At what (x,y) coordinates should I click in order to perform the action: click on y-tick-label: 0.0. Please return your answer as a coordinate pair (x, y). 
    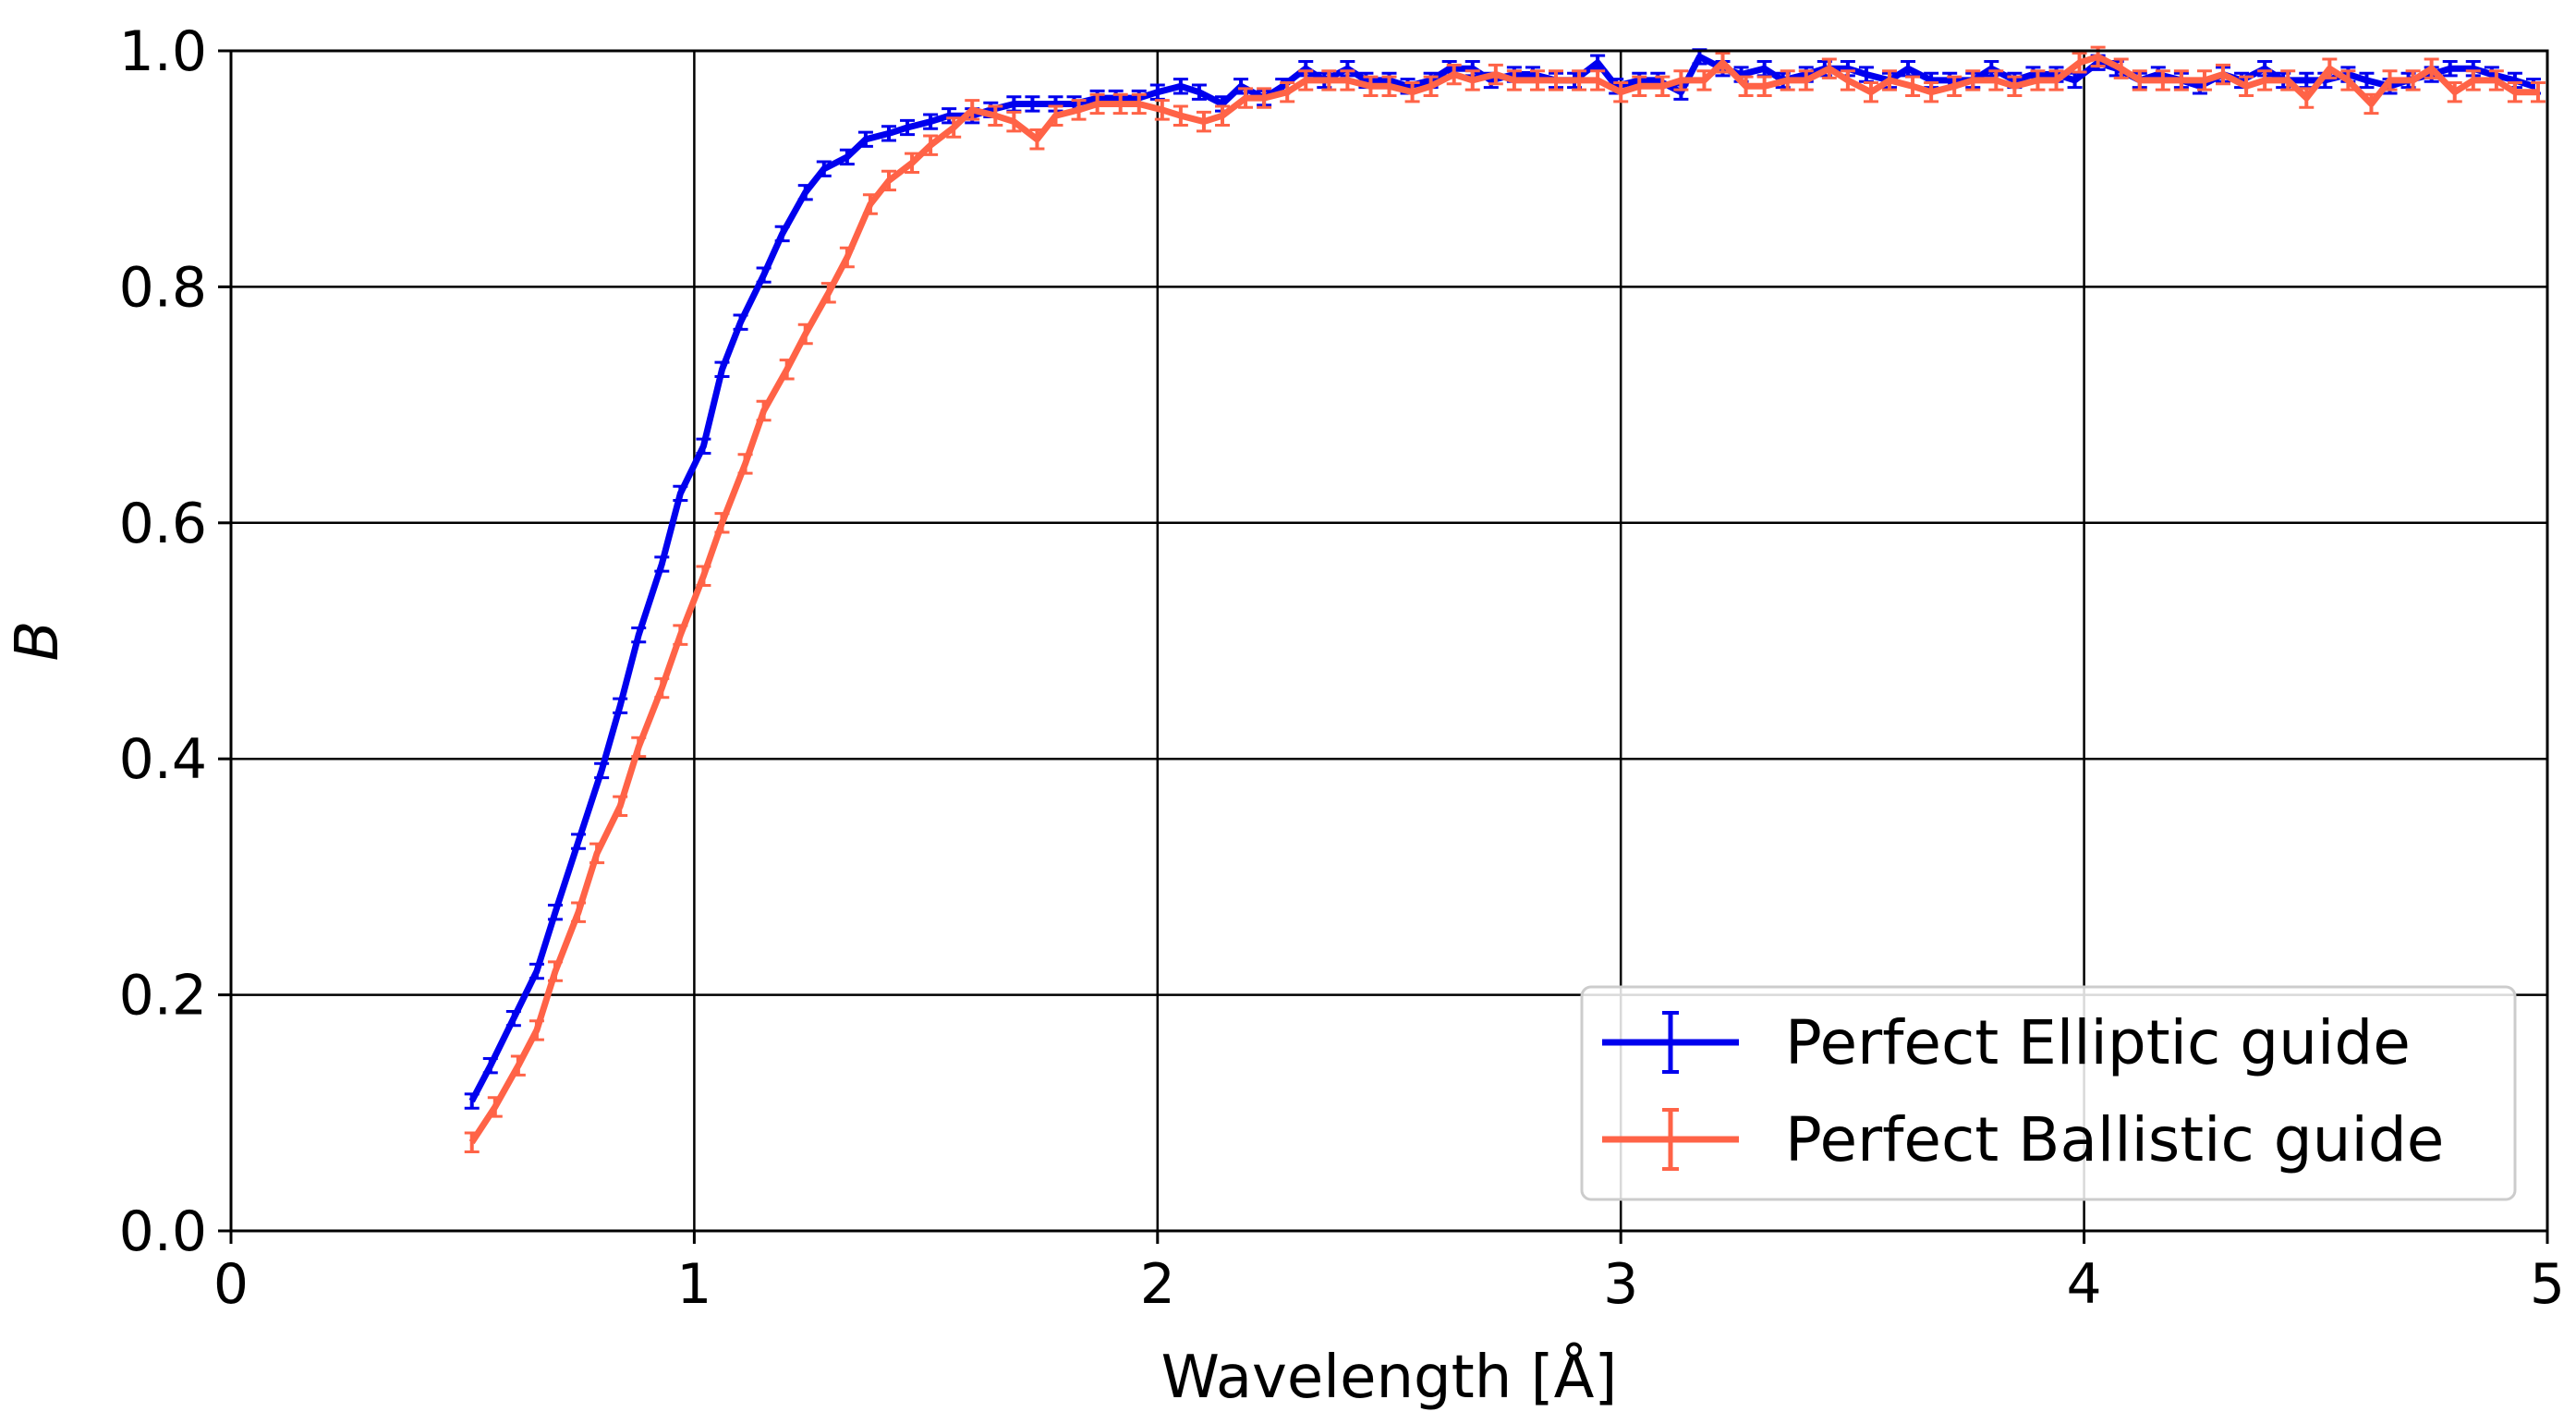
    Looking at the image, I should click on (163, 1231).